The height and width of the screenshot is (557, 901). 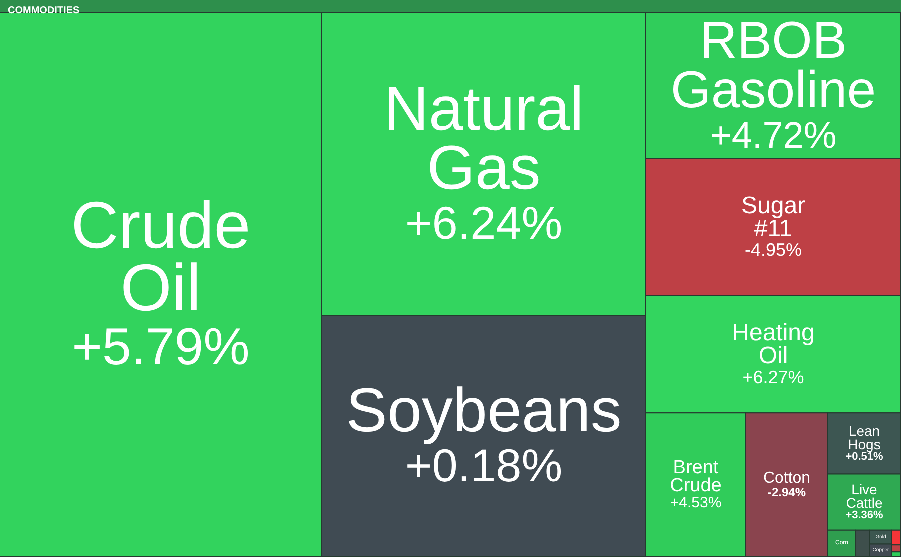 What do you see at coordinates (864, 496) in the screenshot?
I see `category-label: Live Cattle` at bounding box center [864, 496].